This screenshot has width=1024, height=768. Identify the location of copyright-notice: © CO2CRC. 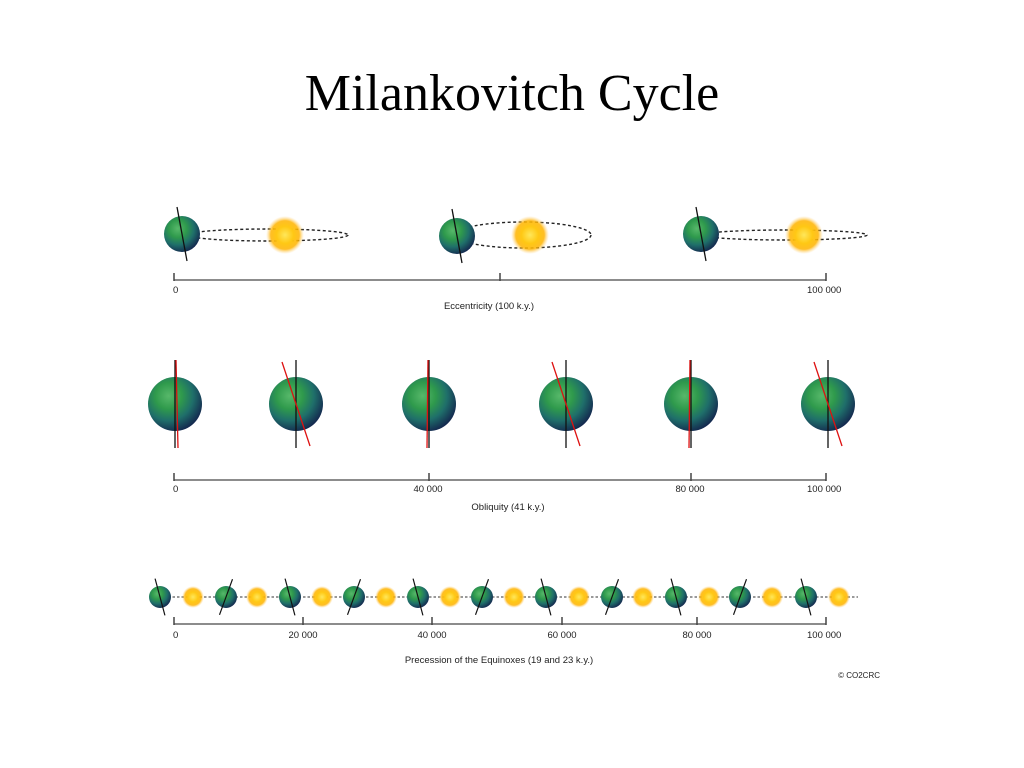
(859, 675).